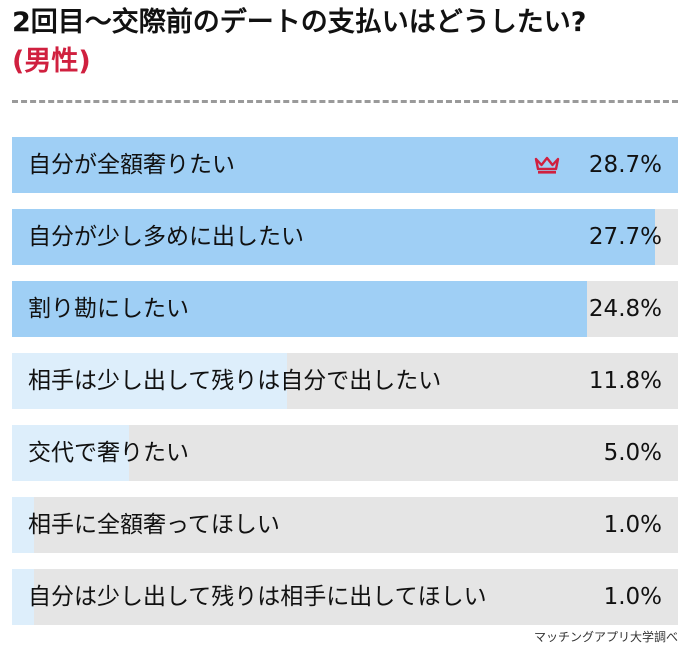 The image size is (690, 653). Describe the element at coordinates (345, 101) in the screenshot. I see `dashed-divider` at that location.